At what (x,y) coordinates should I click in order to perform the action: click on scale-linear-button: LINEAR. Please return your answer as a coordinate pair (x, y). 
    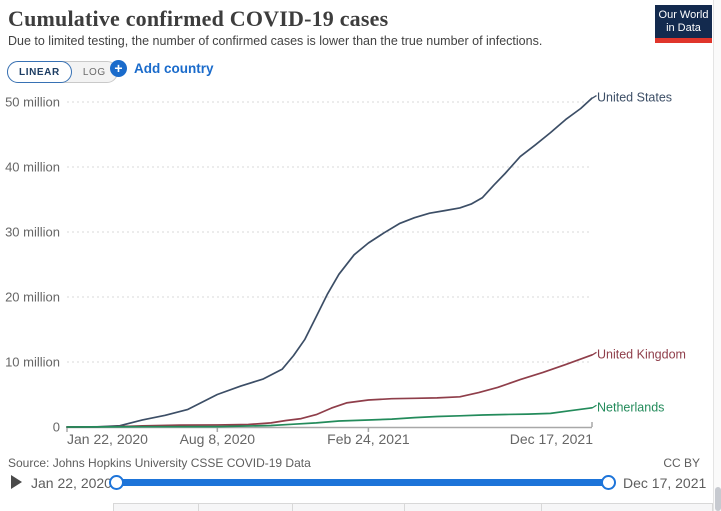
    Looking at the image, I should click on (39, 72).